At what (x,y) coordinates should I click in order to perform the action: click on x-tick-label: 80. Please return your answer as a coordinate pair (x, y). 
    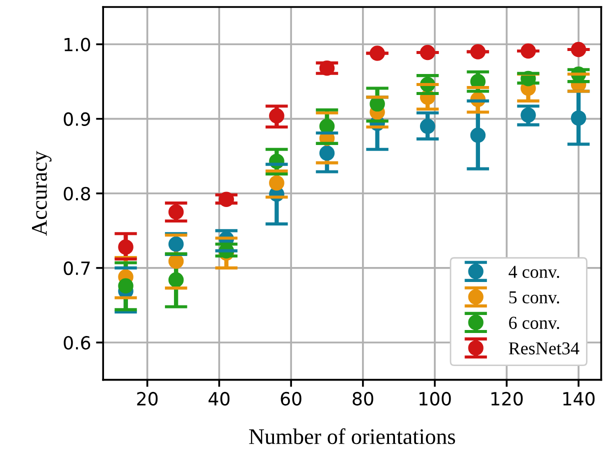
    Looking at the image, I should click on (363, 399).